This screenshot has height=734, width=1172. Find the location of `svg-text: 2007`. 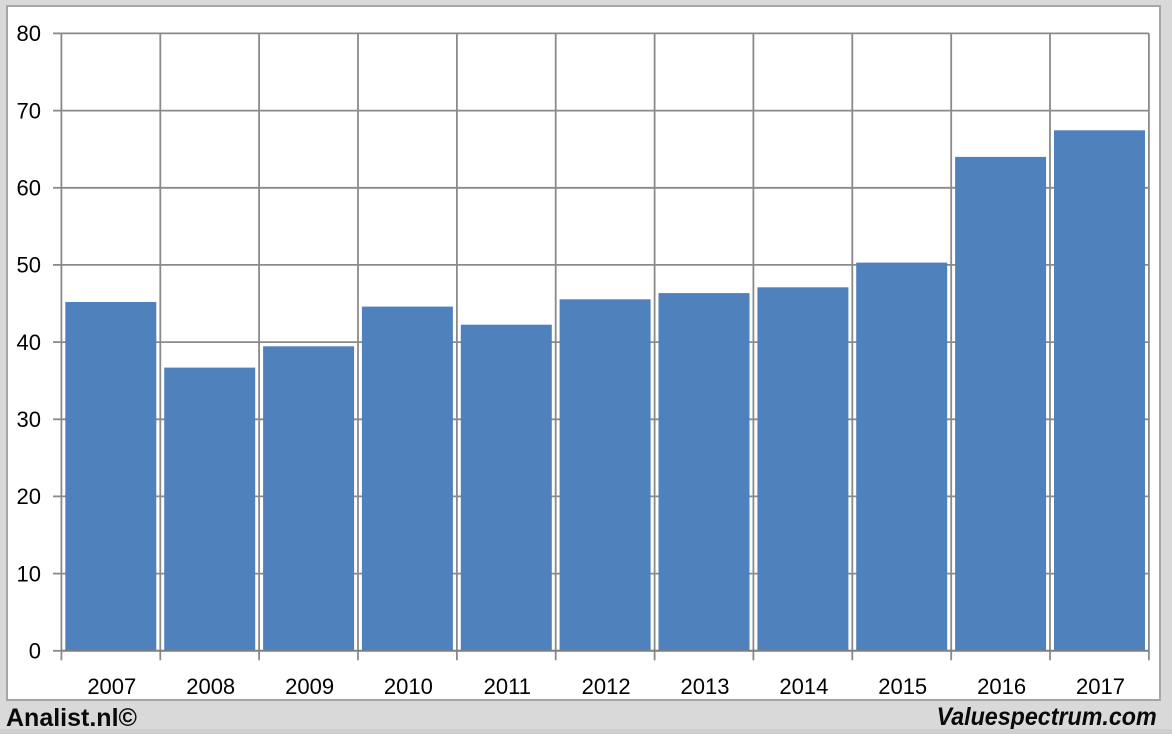

svg-text: 2007 is located at coordinates (111, 686).